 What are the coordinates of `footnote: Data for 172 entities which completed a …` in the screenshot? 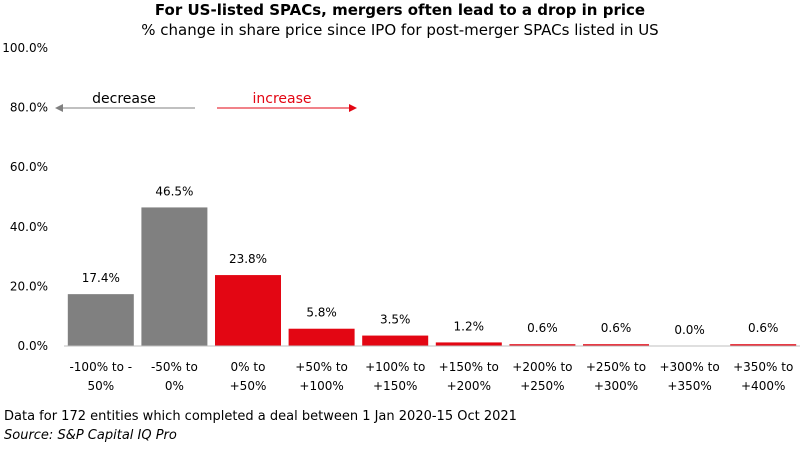 It's located at (260, 416).